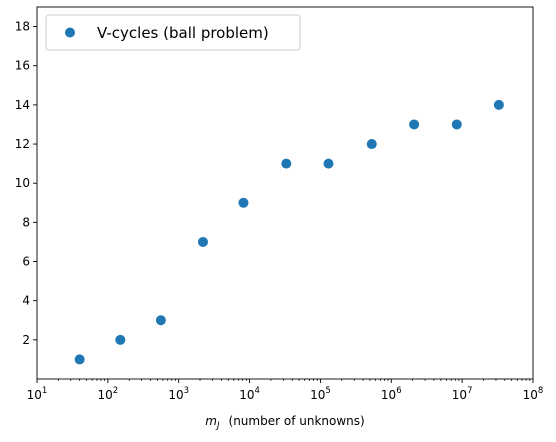  What do you see at coordinates (26, 301) in the screenshot?
I see `y-tick-label: 4` at bounding box center [26, 301].